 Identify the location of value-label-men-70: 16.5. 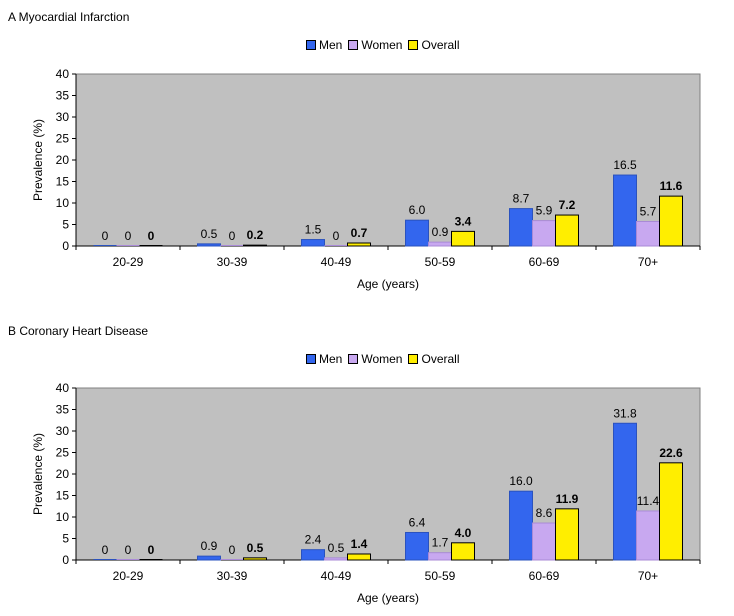
(625, 165).